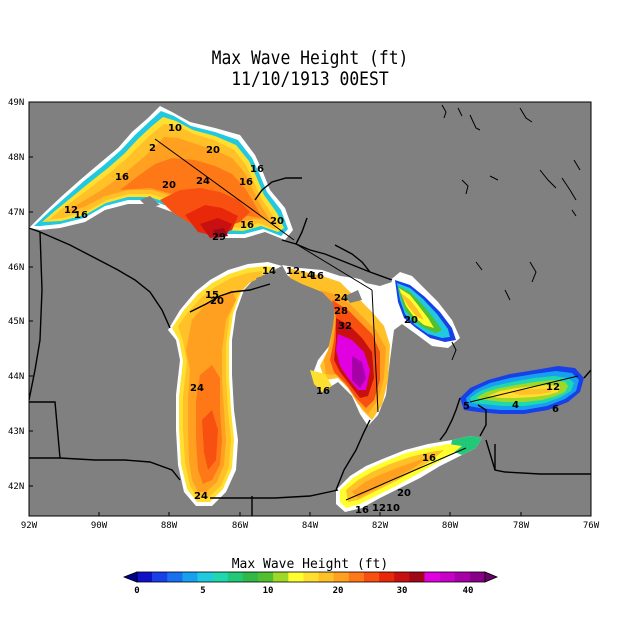 The image size is (620, 620). I want to click on colorbar-tick-label: 30, so click(402, 591).